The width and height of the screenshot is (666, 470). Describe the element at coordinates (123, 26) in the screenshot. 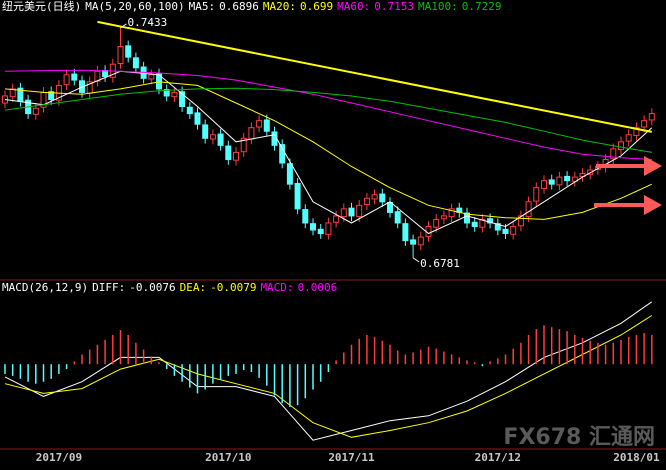

I see `high-pointer` at that location.